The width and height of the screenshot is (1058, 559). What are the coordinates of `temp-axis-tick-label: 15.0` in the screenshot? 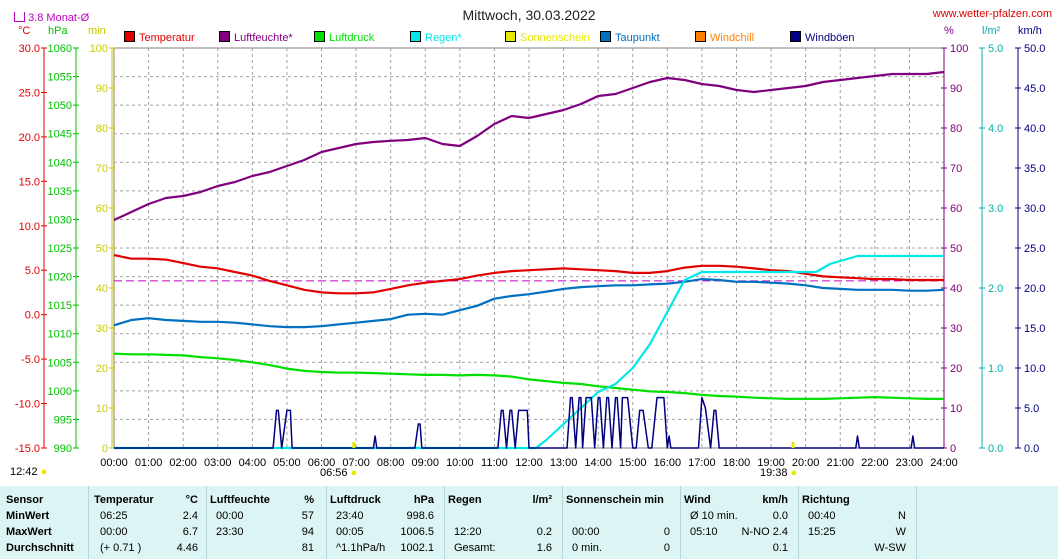 It's located at (29, 182).